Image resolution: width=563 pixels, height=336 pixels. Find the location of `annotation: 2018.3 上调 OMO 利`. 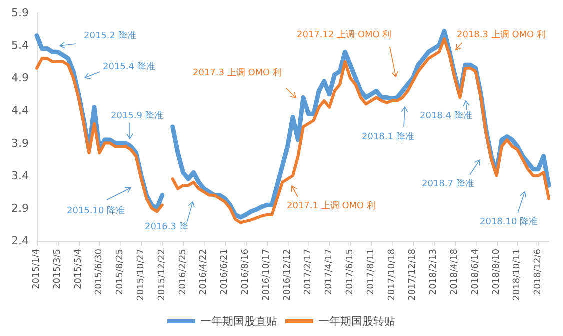

annotation: 2018.3 上调 OMO 利 is located at coordinates (501, 35).